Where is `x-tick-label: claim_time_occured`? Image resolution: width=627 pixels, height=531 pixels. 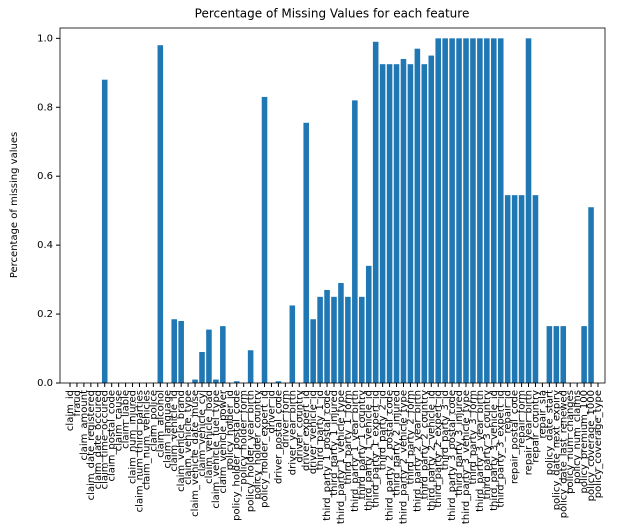
x-tick-label: claim_time_occured is located at coordinates (105, 439).